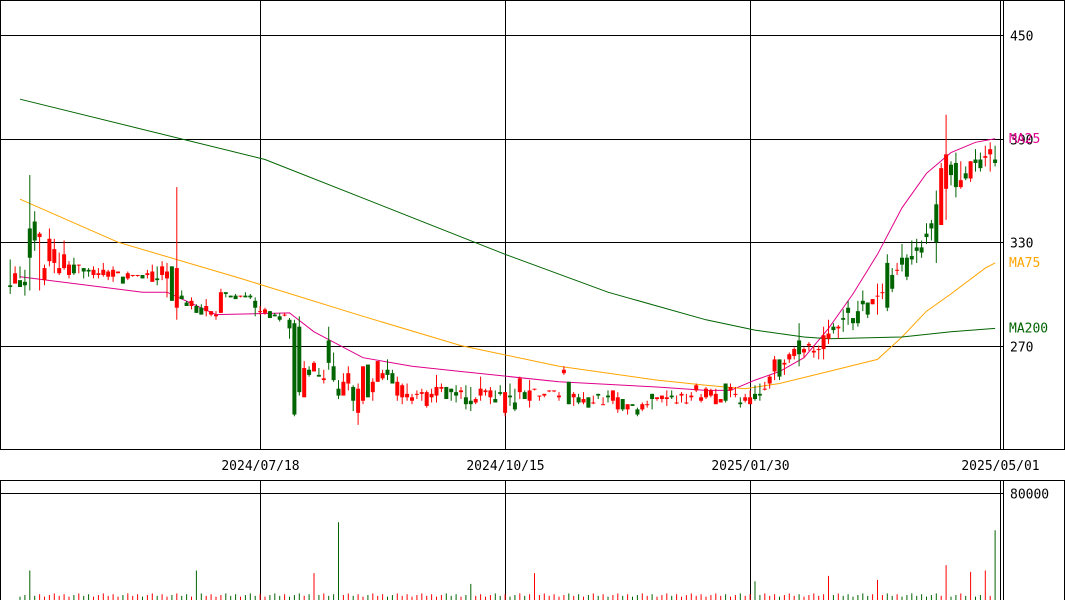 The image size is (1065, 604). What do you see at coordinates (1021, 348) in the screenshot?
I see `price-tick-label: 270` at bounding box center [1021, 348].